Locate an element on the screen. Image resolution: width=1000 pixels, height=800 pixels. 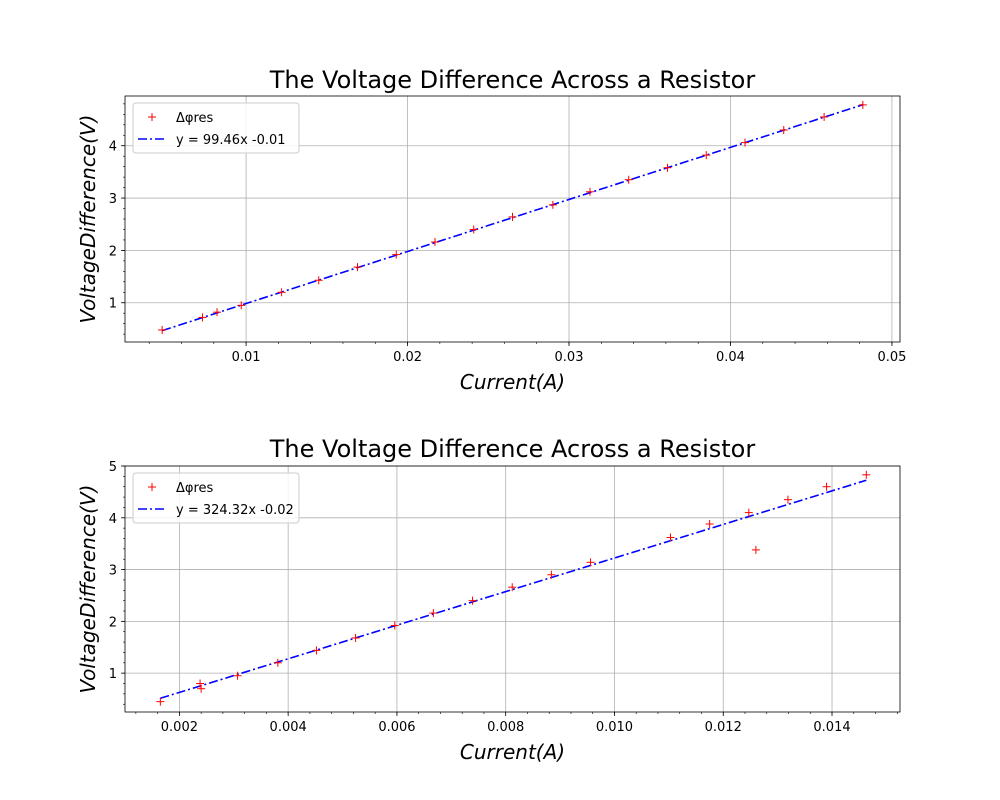
x-tick-label: 0.02 is located at coordinates (407, 357).